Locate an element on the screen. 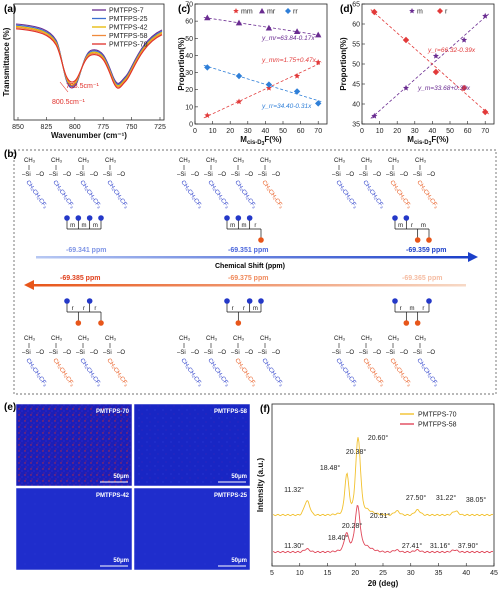 The width and height of the screenshot is (500, 596). legend-entry: PMTFPS-58 is located at coordinates (437, 425).